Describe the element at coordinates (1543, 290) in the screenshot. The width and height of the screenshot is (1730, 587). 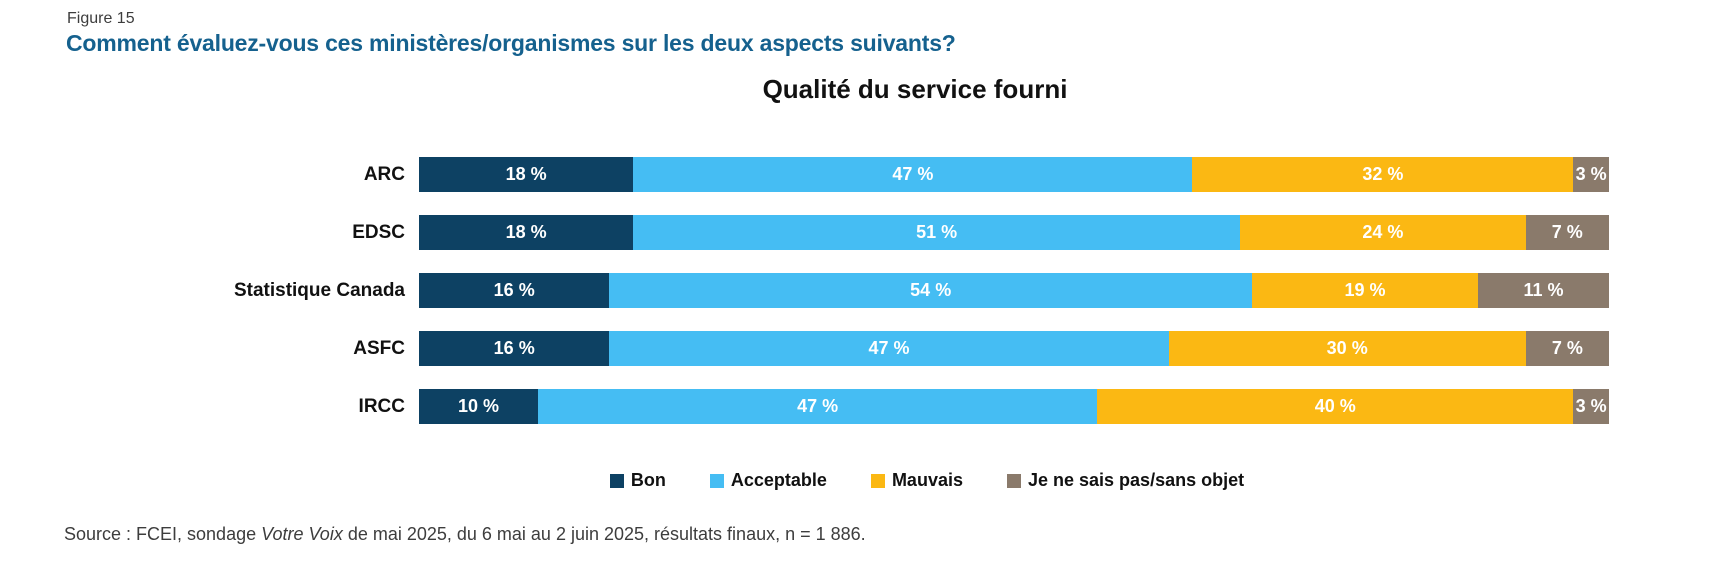
I see `bar-segment-je-ne-sais-pas-sans-objet: 11 %` at that location.